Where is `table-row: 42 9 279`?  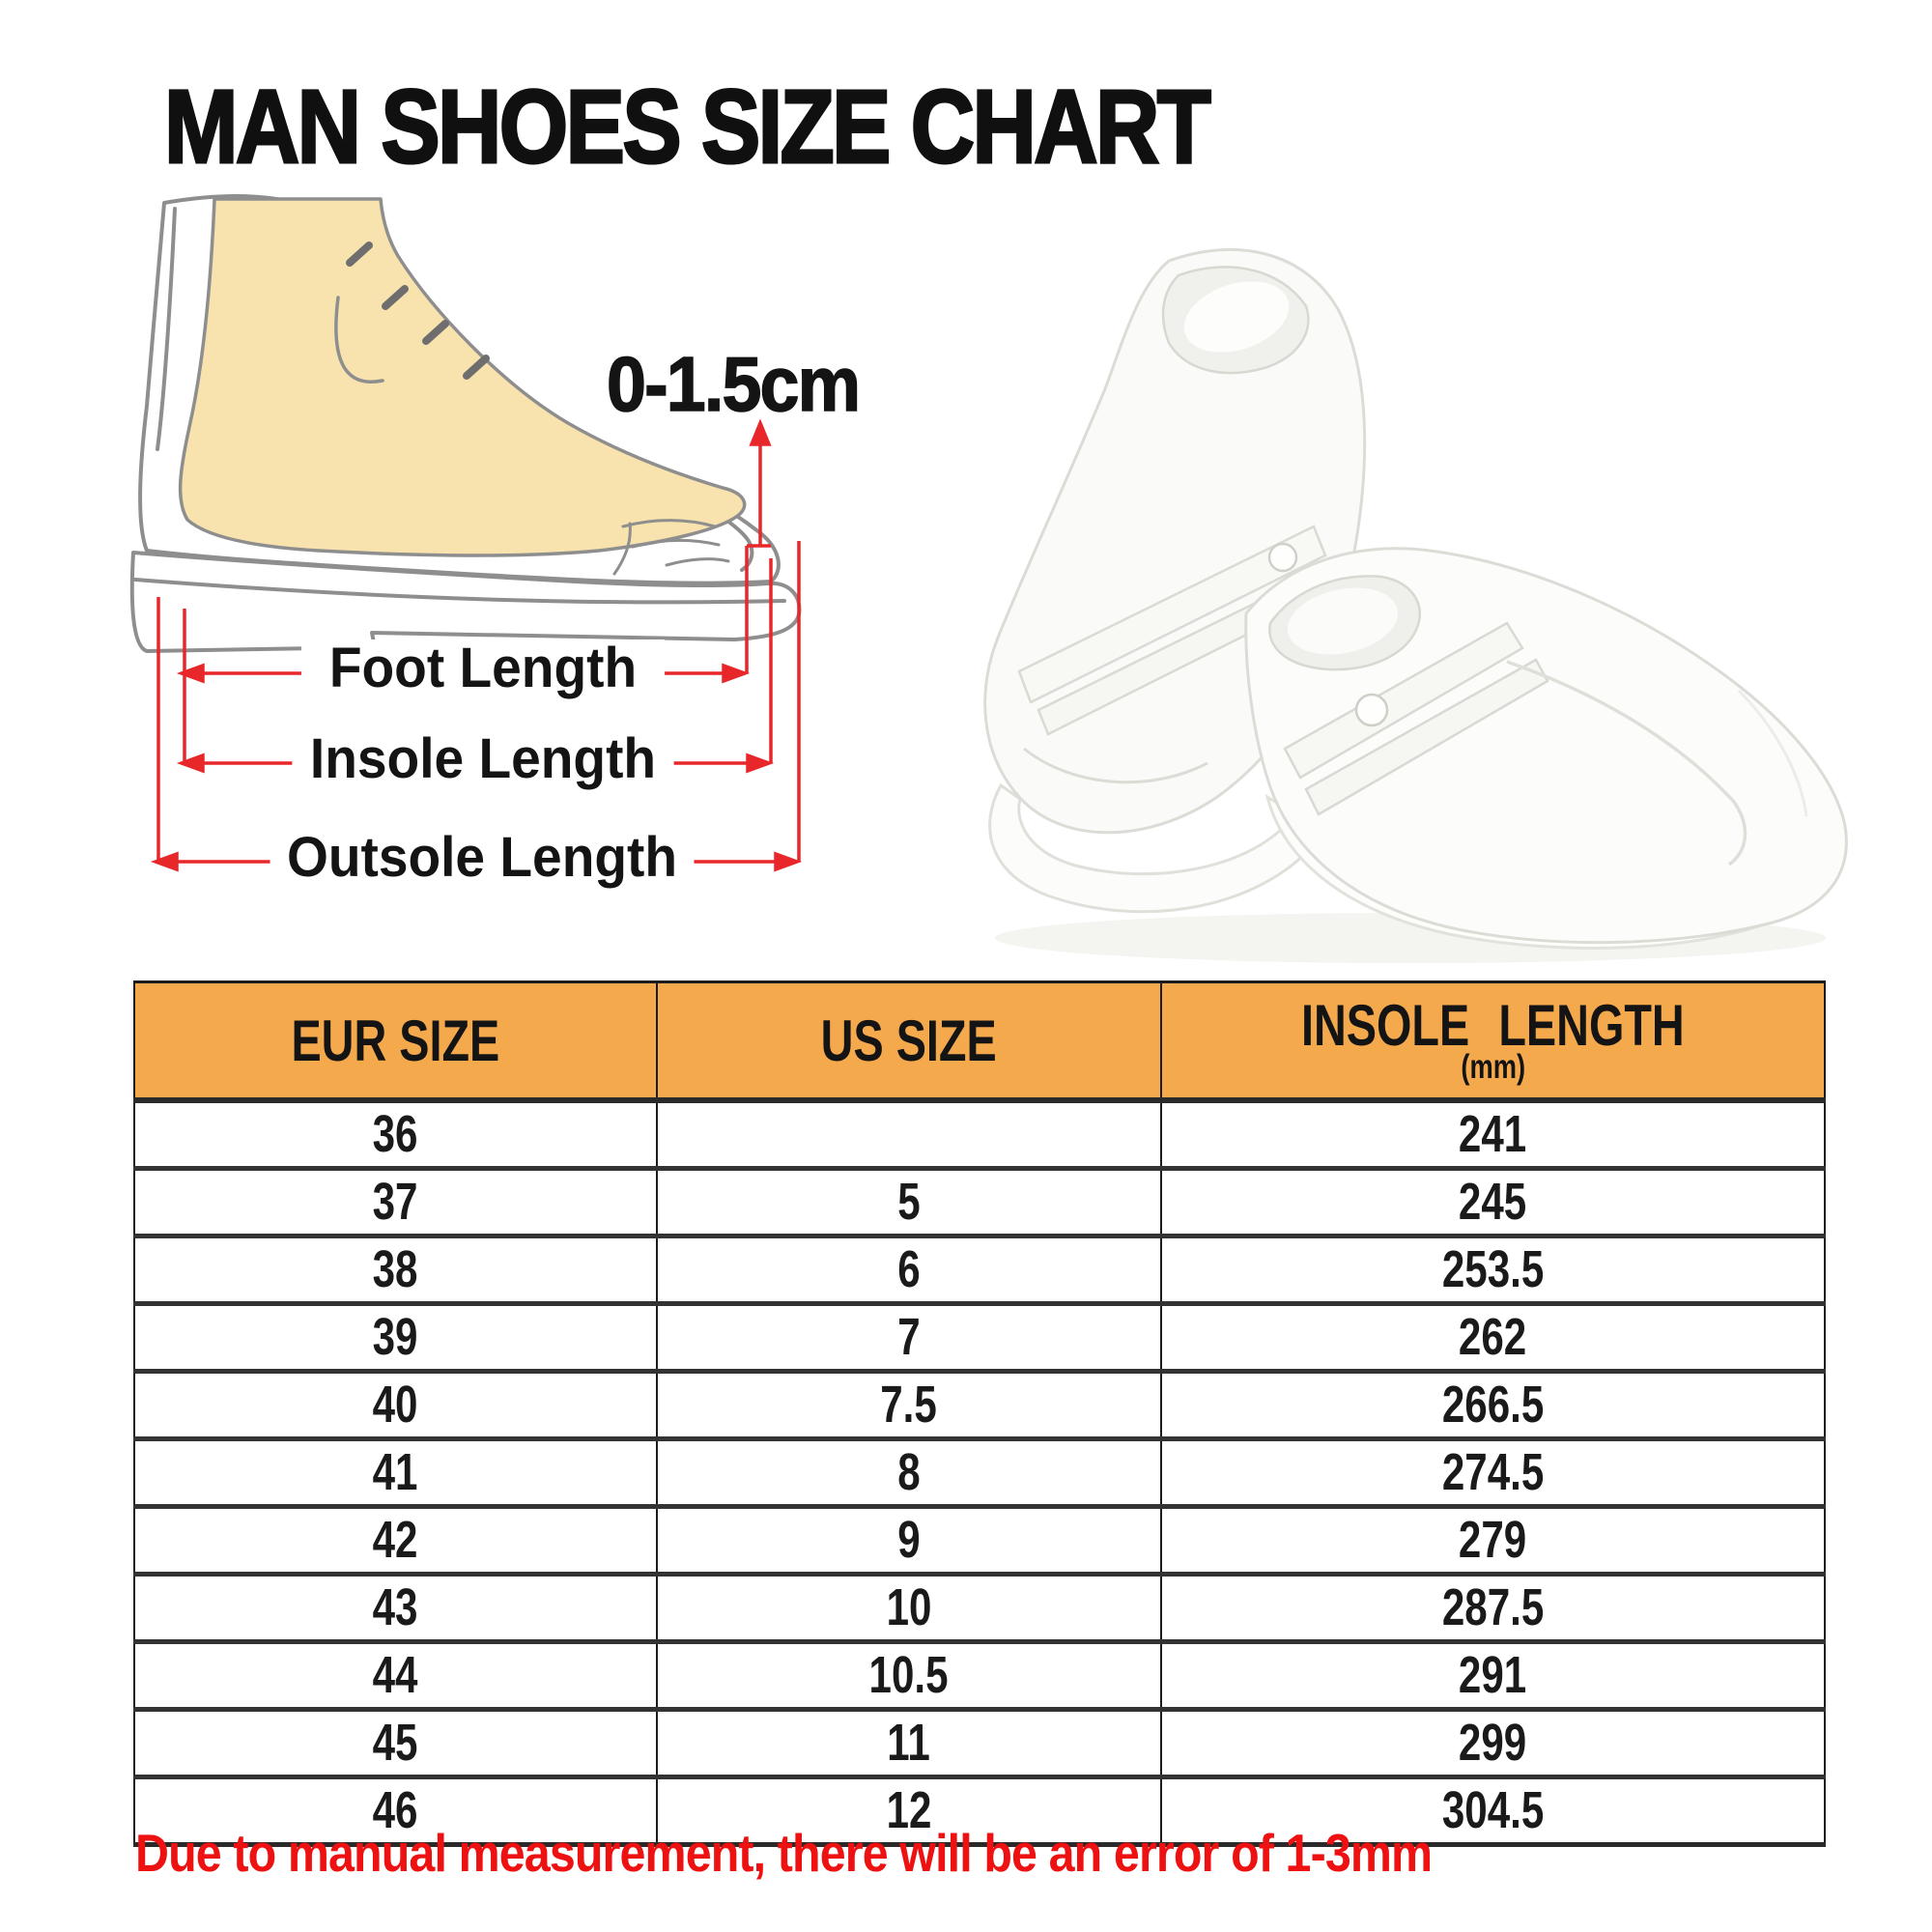 table-row: 42 9 279 is located at coordinates (979, 1540).